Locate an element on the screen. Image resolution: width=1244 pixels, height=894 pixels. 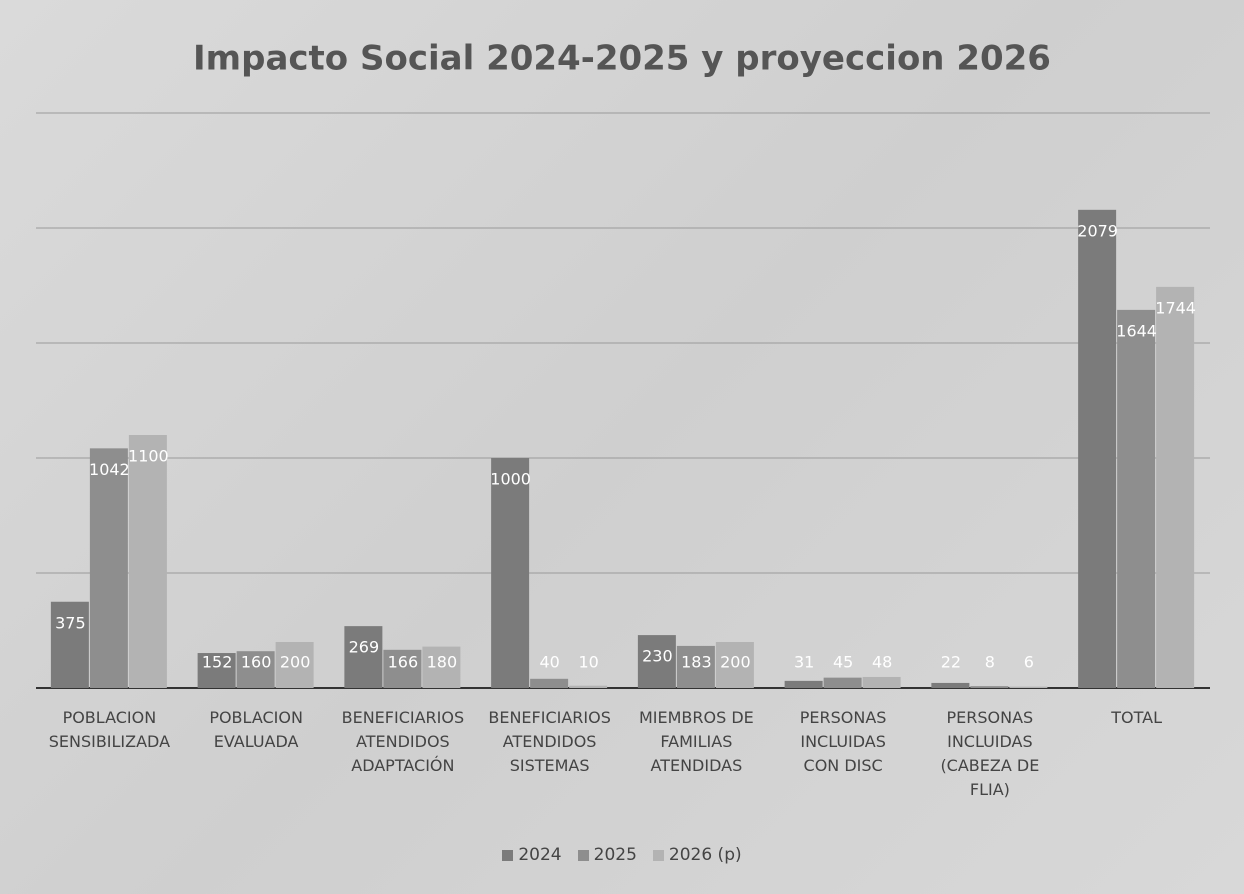
x-tick-label: TOTAL is located at coordinates (1136, 717).